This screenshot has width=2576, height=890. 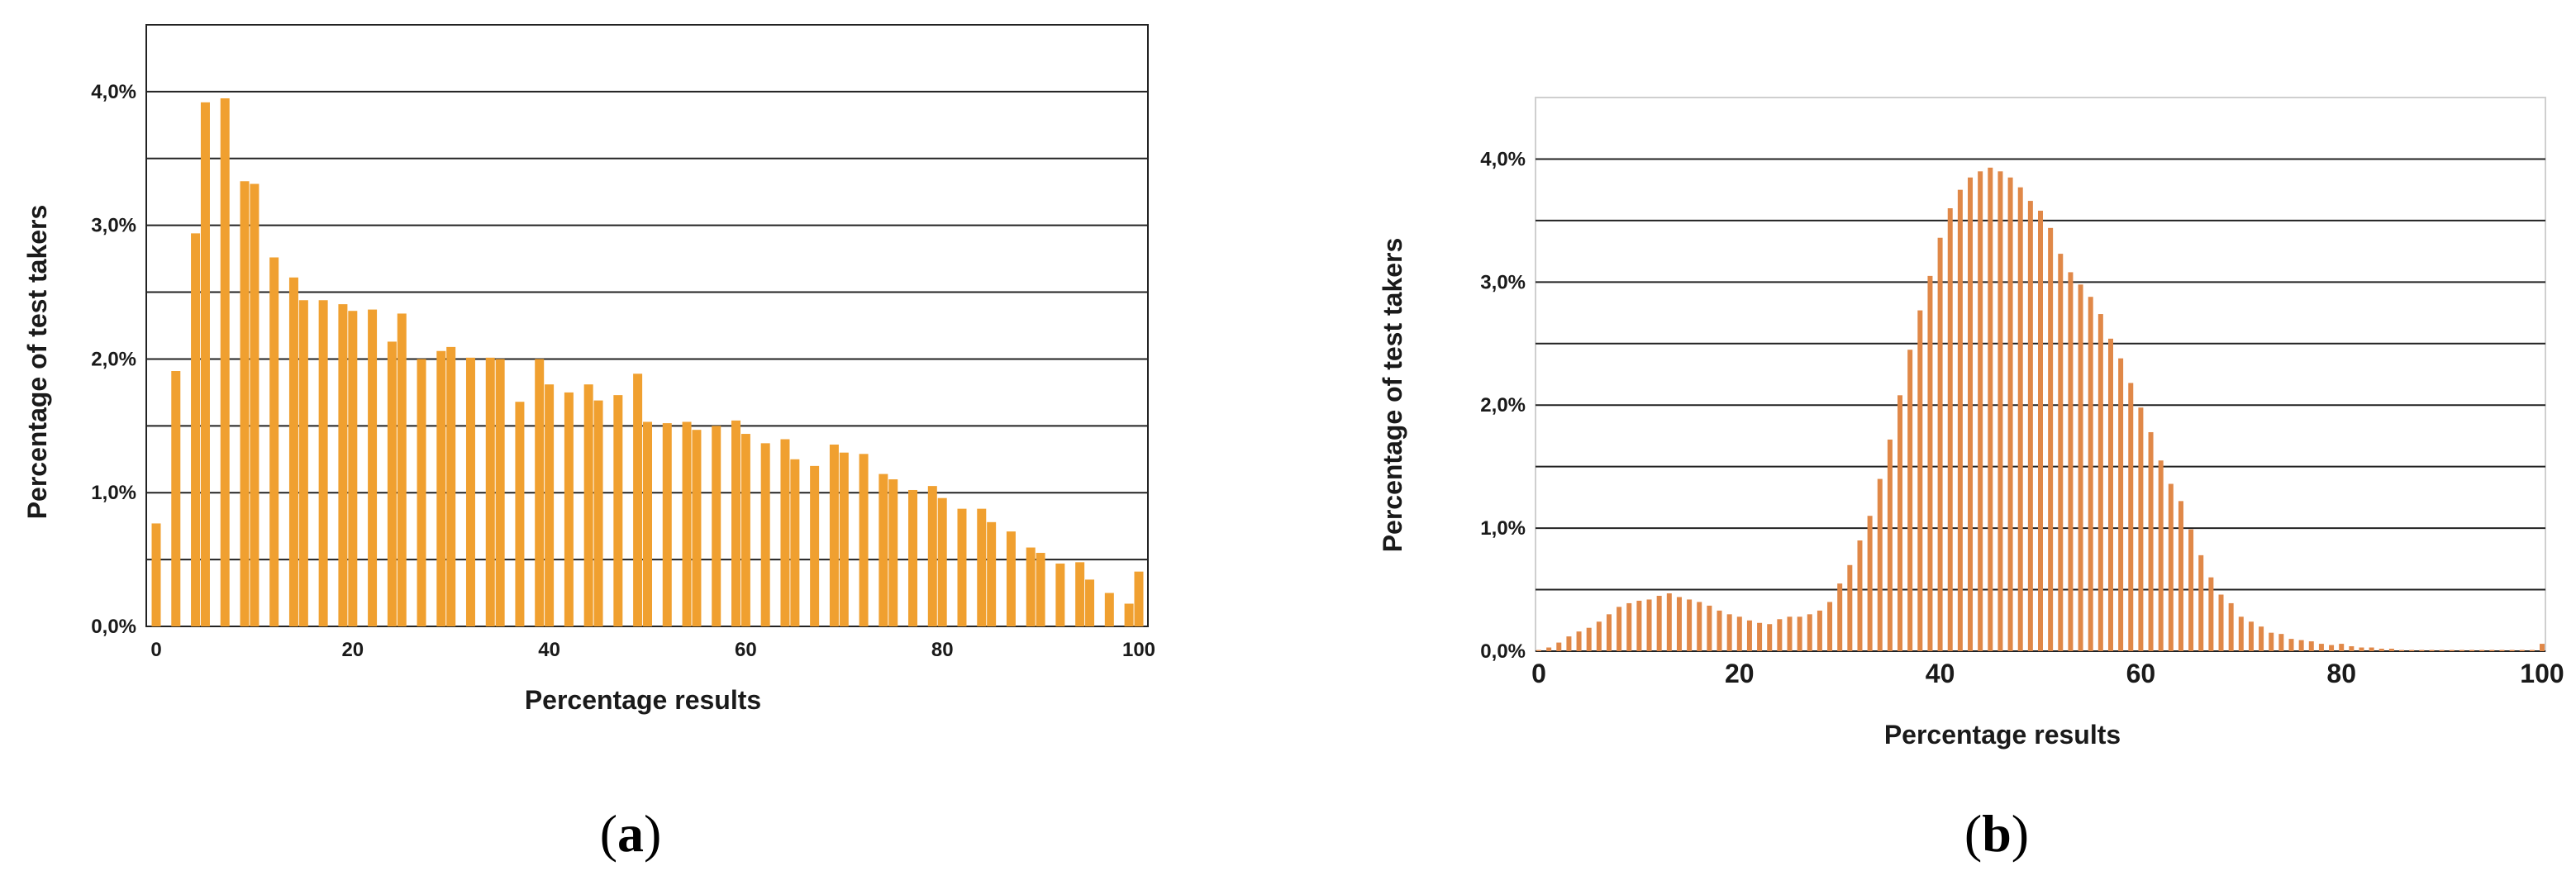 I want to click on y-tick-label: 0,0%, so click(x=1503, y=652).